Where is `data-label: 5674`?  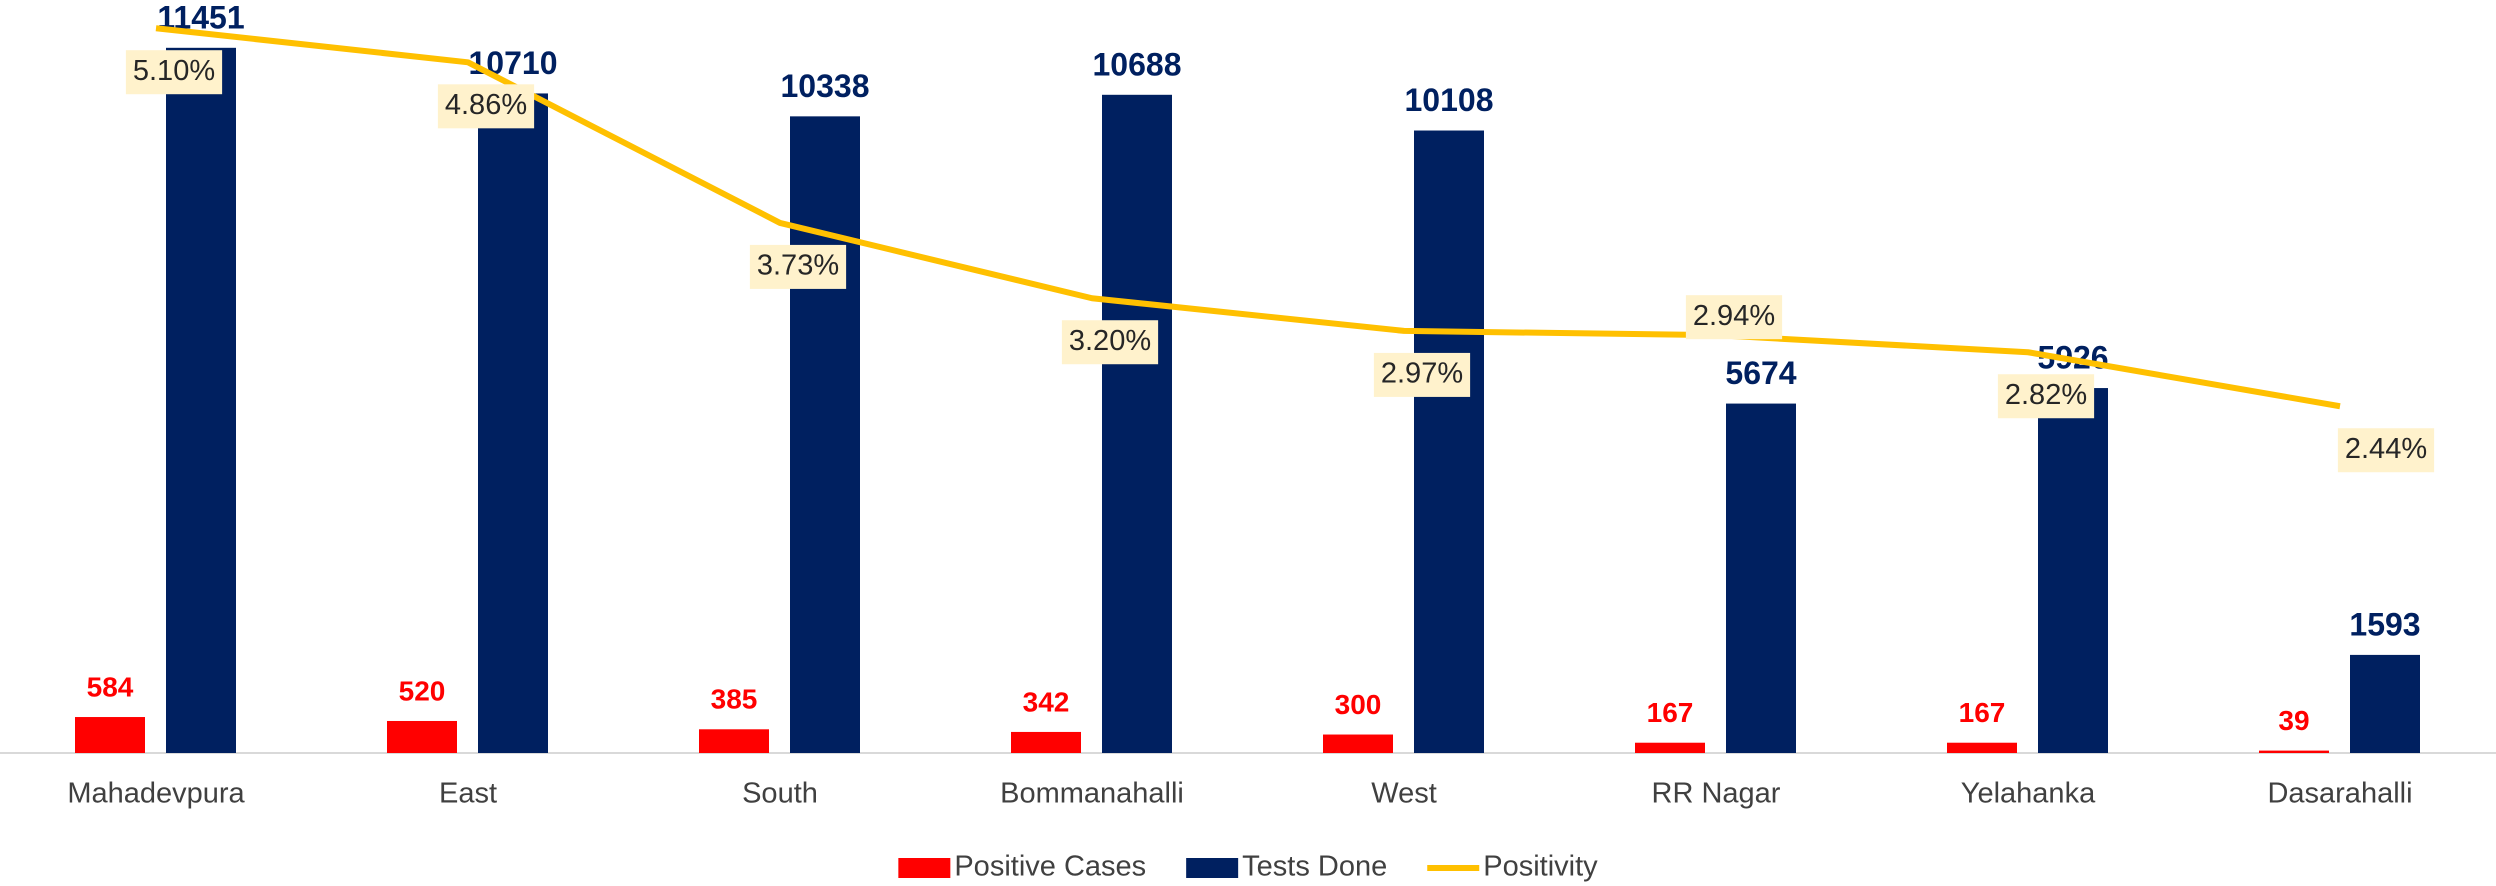
data-label: 5674 is located at coordinates (1760, 373).